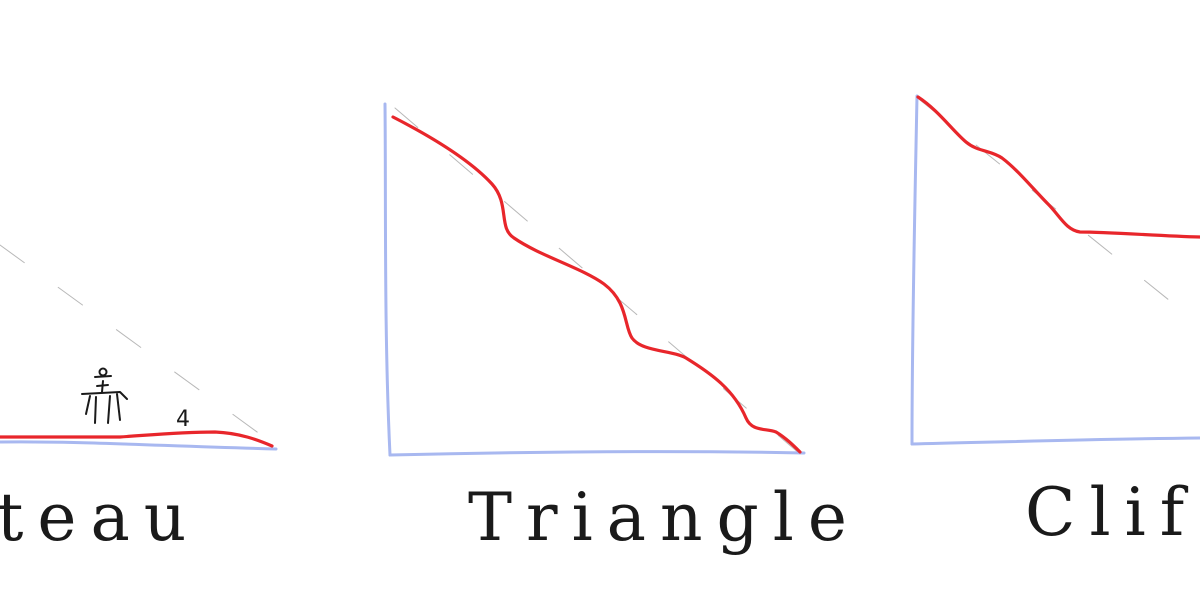 The height and width of the screenshot is (600, 1200). I want to click on cliff-label: Cliff, so click(1112, 512).